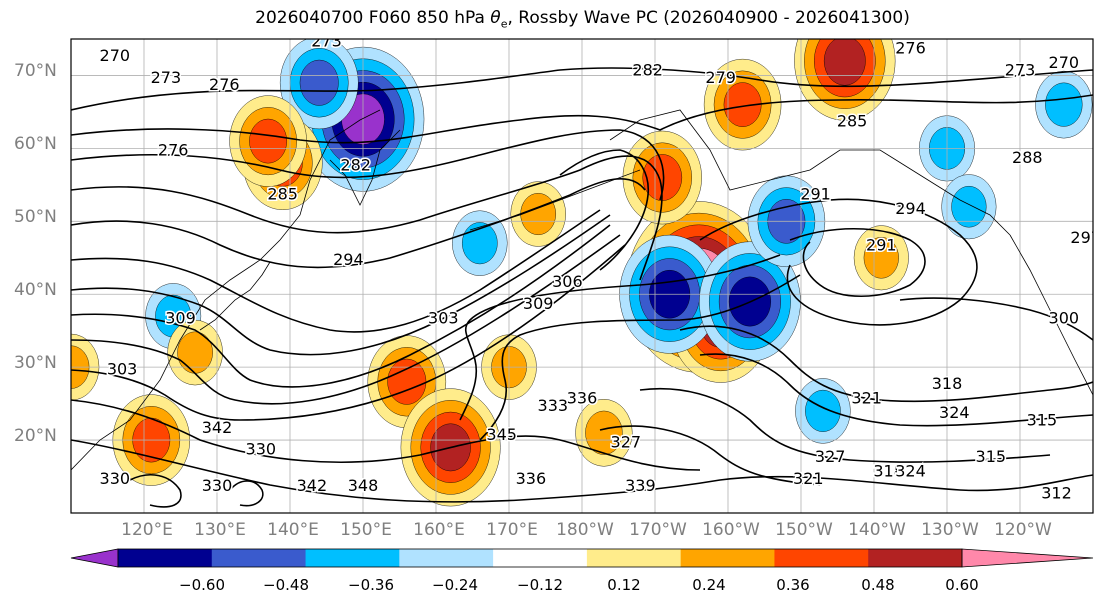 Image resolution: width=1105 pixels, height=606 pixels. Describe the element at coordinates (640, 485) in the screenshot. I see `contour-label: 339` at that location.